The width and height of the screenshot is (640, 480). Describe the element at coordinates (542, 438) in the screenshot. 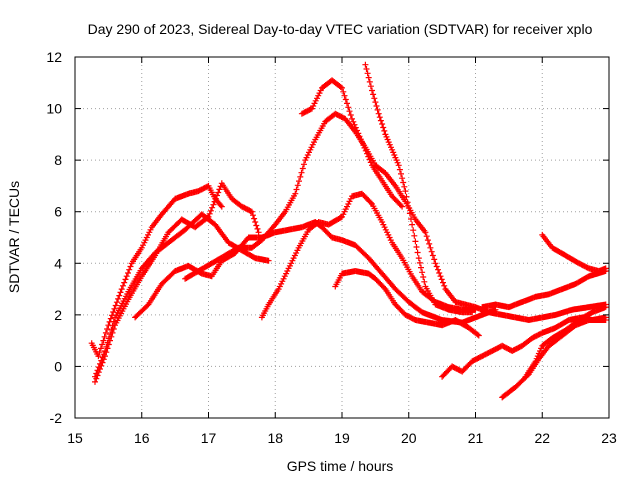

I see `x-tick-label: 22` at that location.